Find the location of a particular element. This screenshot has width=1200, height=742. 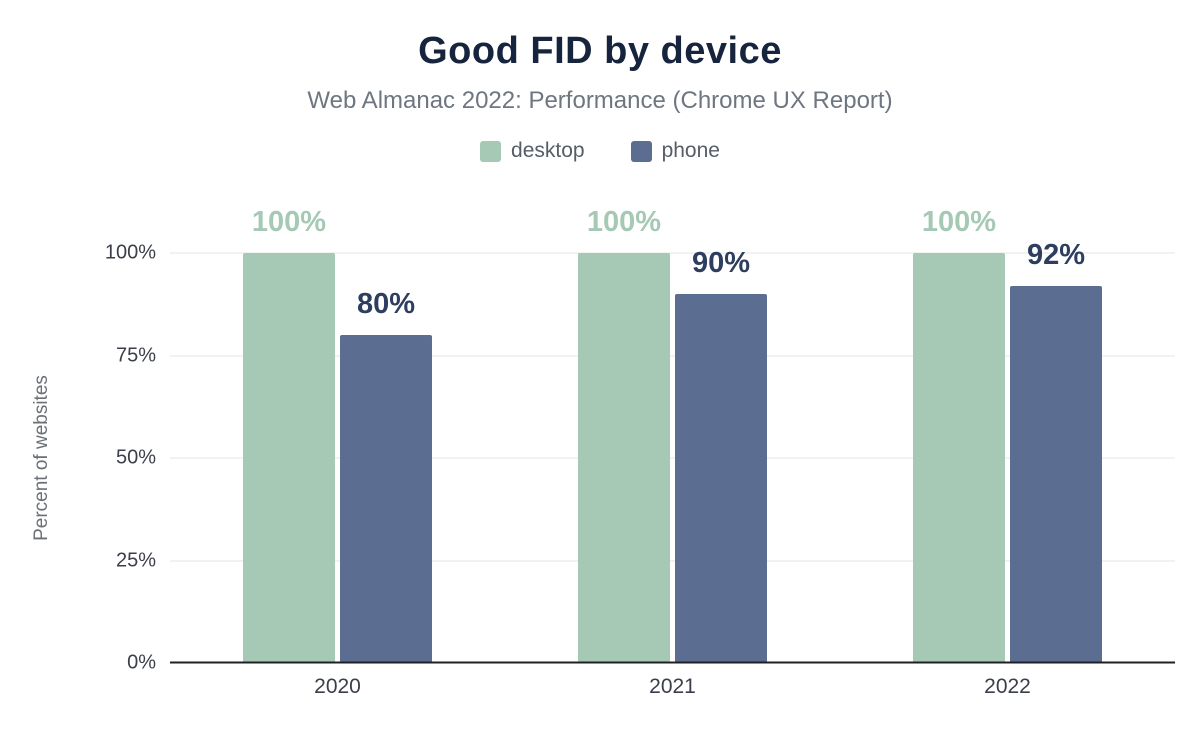

value-label-phone-2022: 92% is located at coordinates (1056, 254).